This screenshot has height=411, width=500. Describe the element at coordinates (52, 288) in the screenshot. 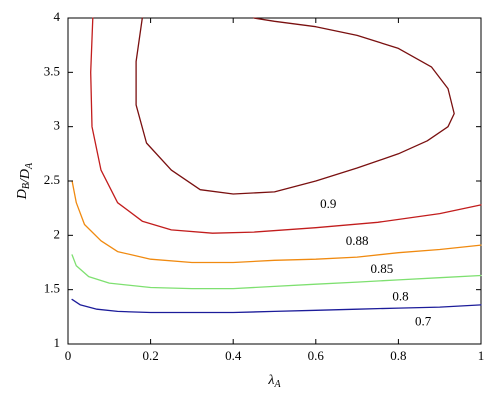

I see `y-tick-label: 1.5` at that location.